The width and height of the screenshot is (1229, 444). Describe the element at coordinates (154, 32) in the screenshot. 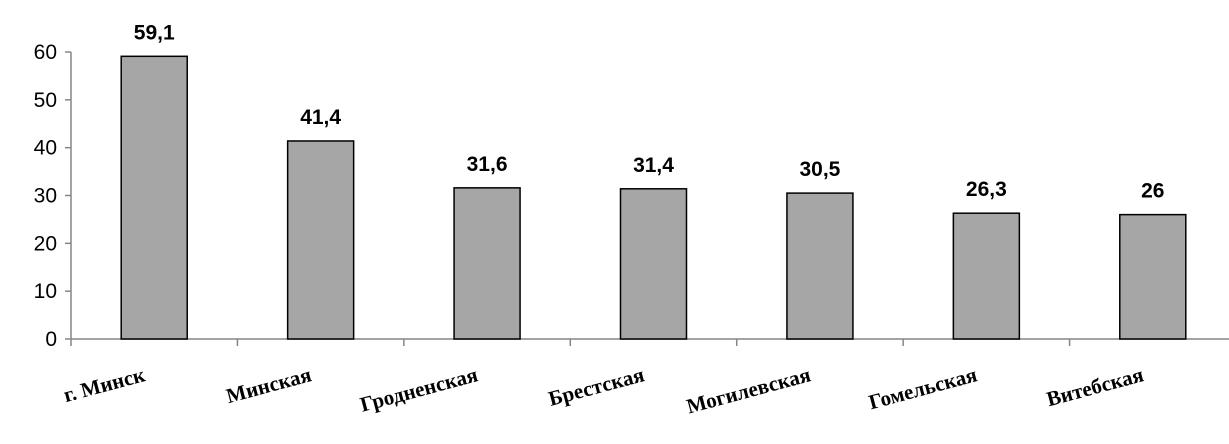

I see `data-label: 59,1` at that location.